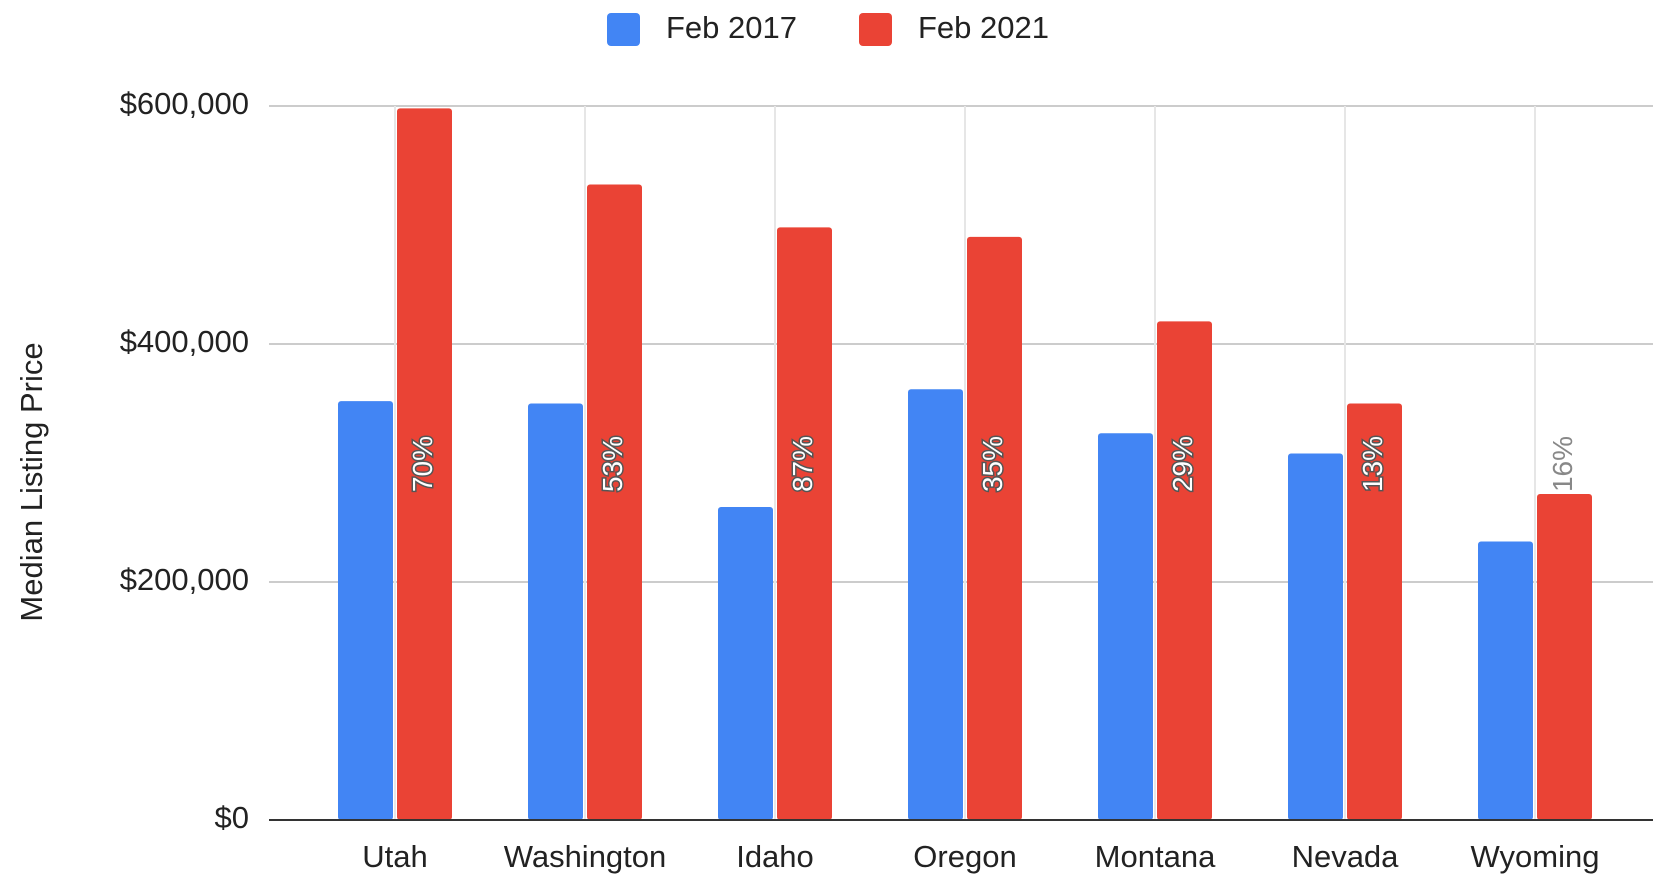  Describe the element at coordinates (731, 27) in the screenshot. I see `legend-label: Feb 2017` at that location.